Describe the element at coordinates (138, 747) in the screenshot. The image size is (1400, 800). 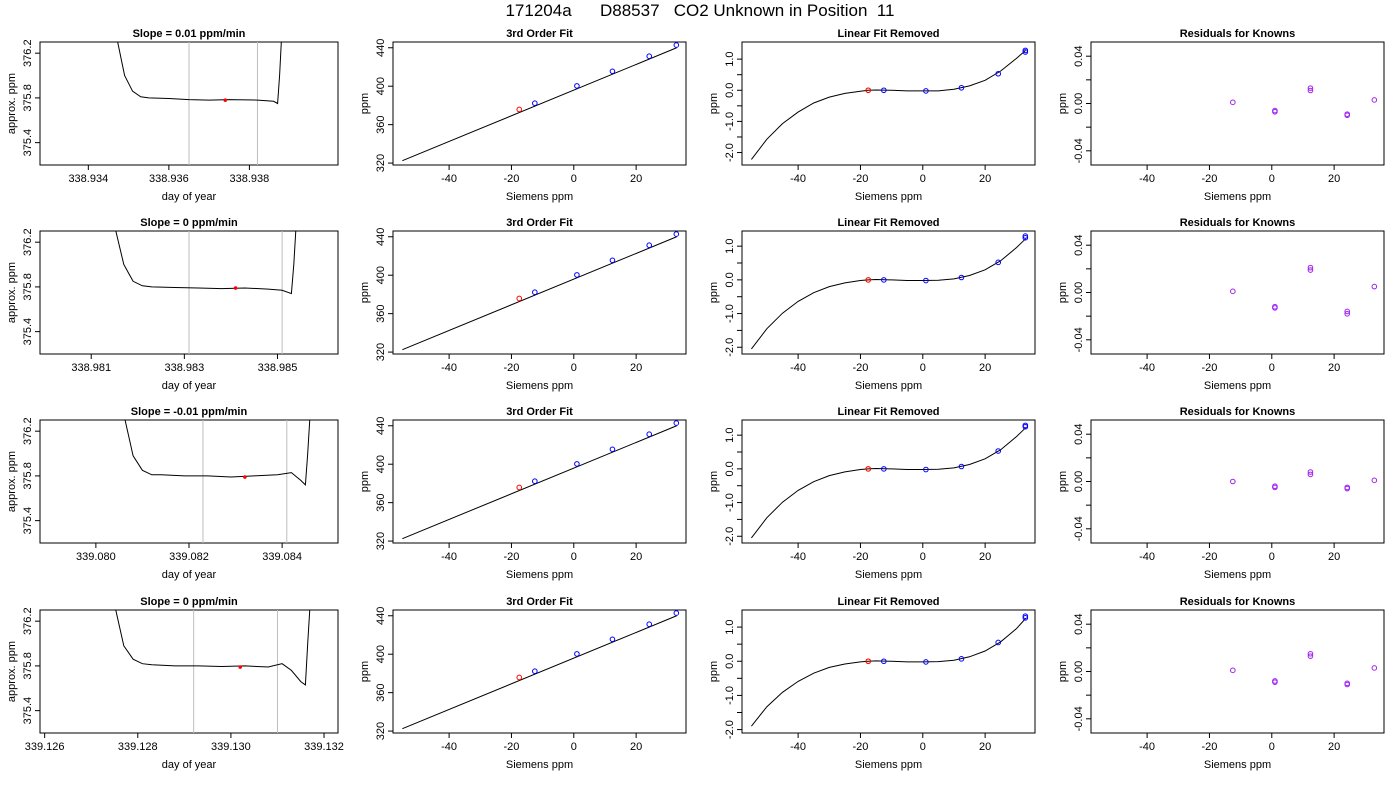
I see `x-tick-label: 339.128` at that location.